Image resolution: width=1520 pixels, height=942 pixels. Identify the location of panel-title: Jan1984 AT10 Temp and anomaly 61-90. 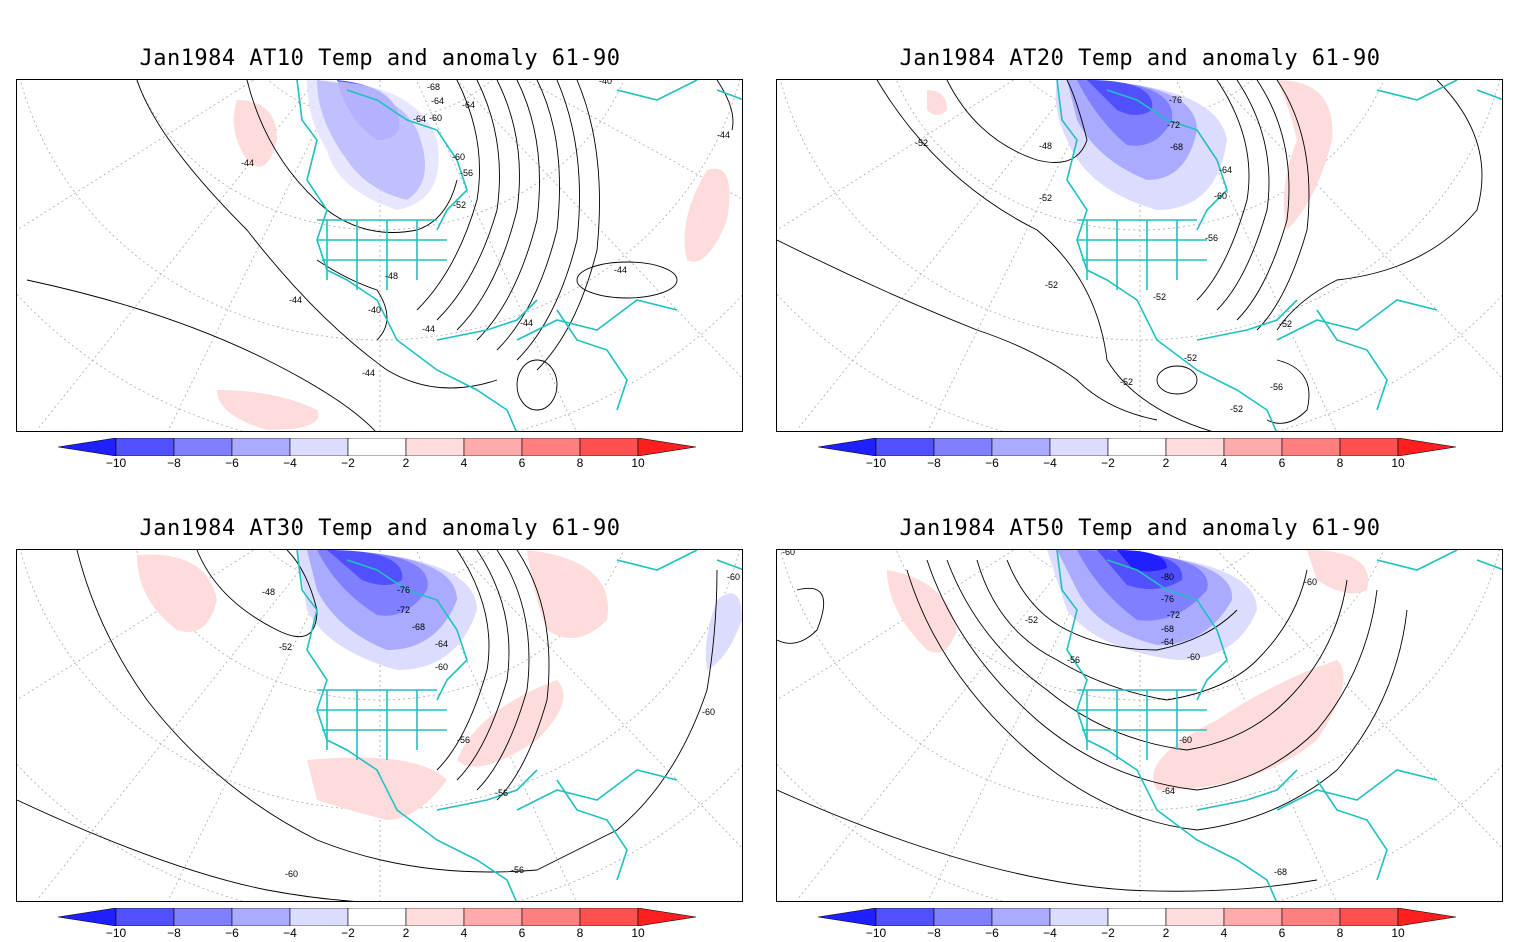
(380, 58).